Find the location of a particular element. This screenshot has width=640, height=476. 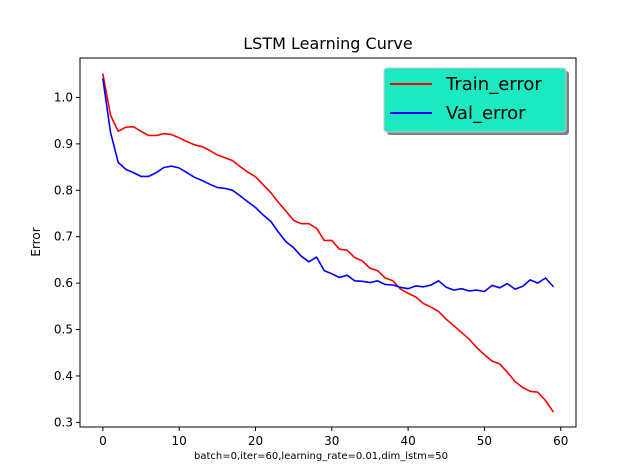

legend: Train_error Val_error is located at coordinates (476, 101).